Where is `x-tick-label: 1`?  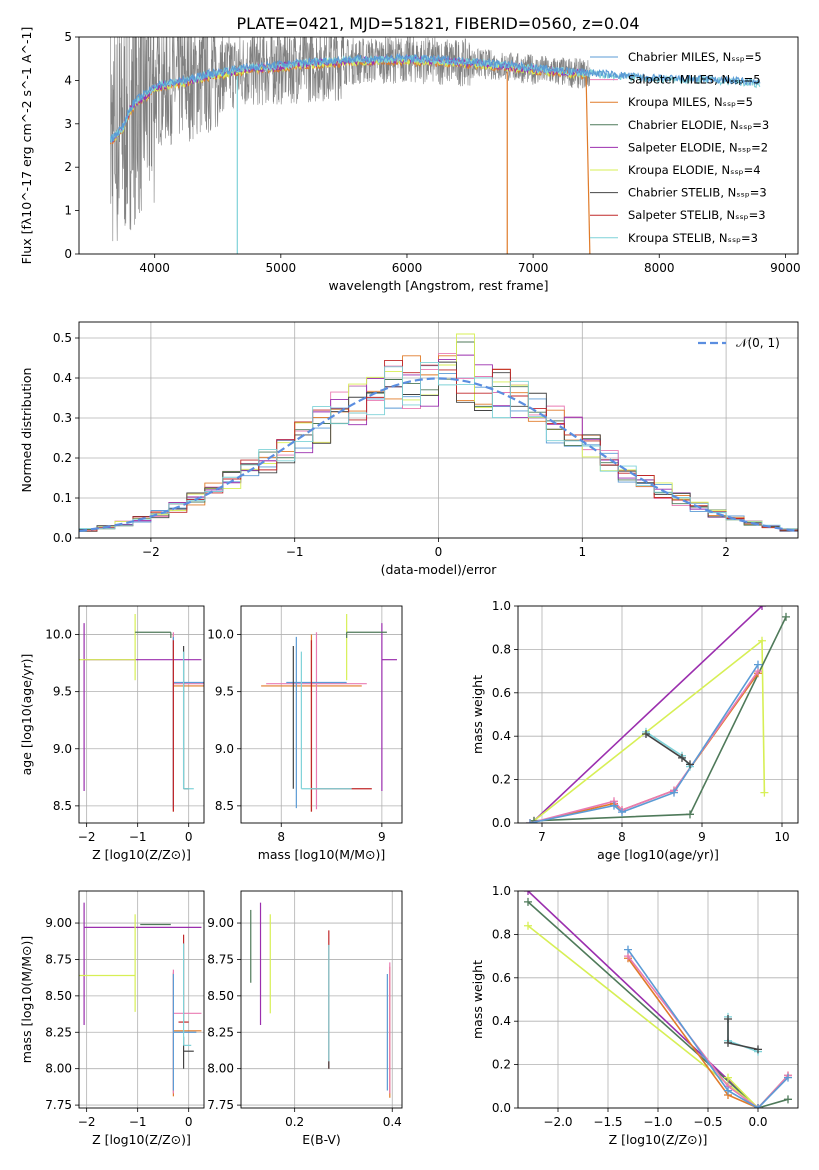 x-tick-label: 1 is located at coordinates (582, 552).